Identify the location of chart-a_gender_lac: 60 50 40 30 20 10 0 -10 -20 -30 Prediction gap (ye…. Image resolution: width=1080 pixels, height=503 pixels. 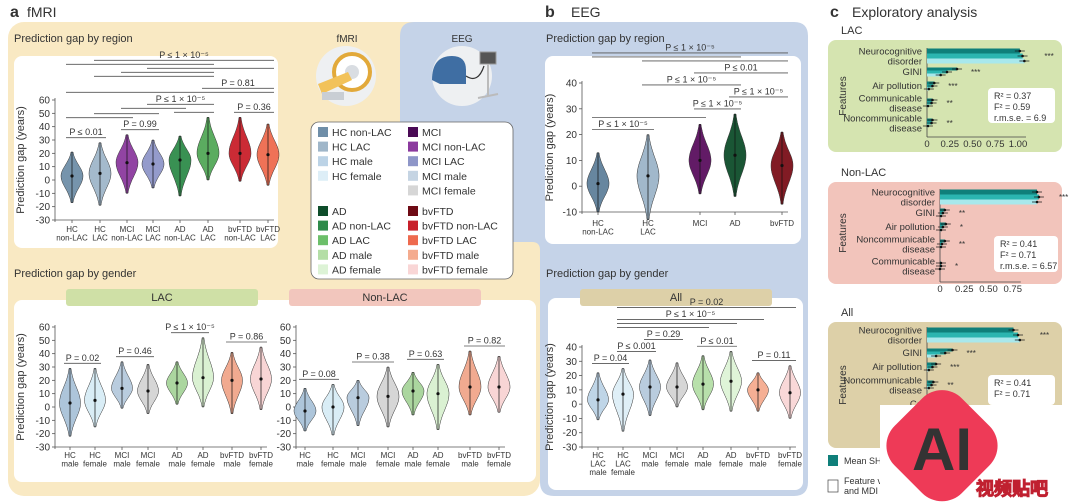
(144, 395).